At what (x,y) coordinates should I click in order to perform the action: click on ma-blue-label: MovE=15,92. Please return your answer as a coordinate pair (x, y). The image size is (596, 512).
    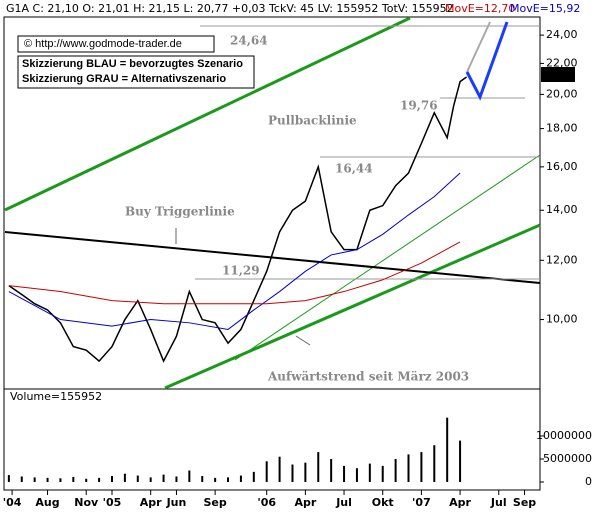
    Looking at the image, I should click on (545, 8).